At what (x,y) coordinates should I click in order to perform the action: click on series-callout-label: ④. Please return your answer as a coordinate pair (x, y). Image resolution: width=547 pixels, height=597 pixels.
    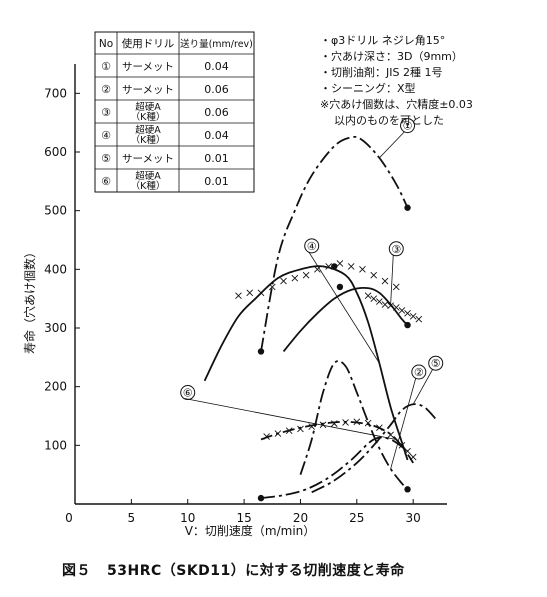
    Looking at the image, I should click on (312, 246).